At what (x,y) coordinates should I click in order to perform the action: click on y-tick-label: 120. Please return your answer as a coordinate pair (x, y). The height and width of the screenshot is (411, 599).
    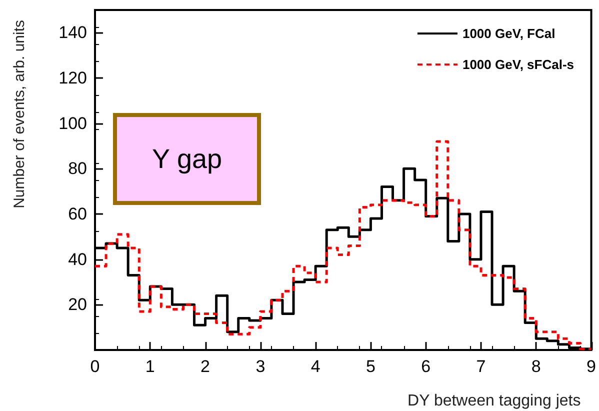
    Looking at the image, I should click on (72, 78).